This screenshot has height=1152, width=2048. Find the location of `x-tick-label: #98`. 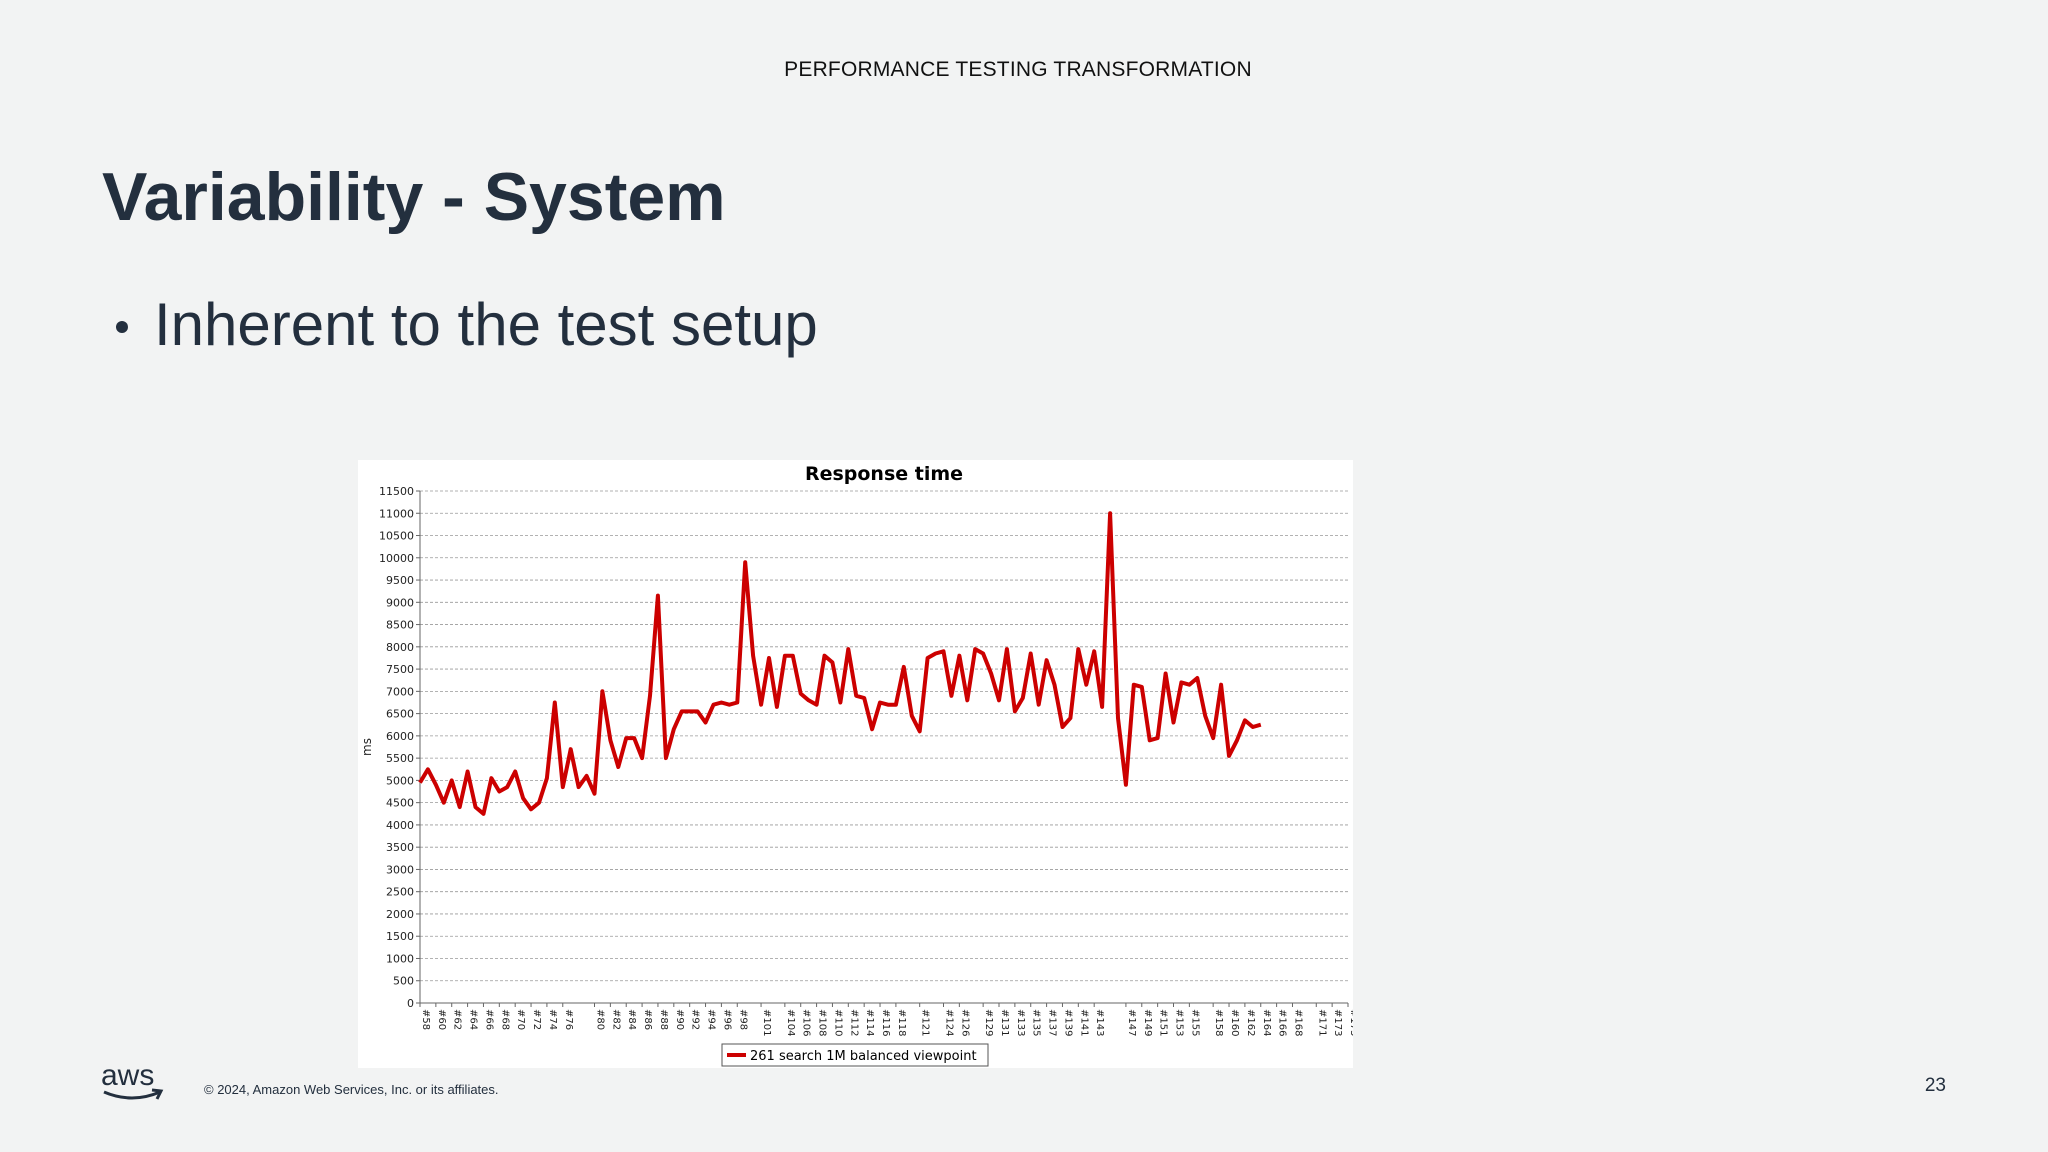

x-tick-label: #98 is located at coordinates (742, 1019).